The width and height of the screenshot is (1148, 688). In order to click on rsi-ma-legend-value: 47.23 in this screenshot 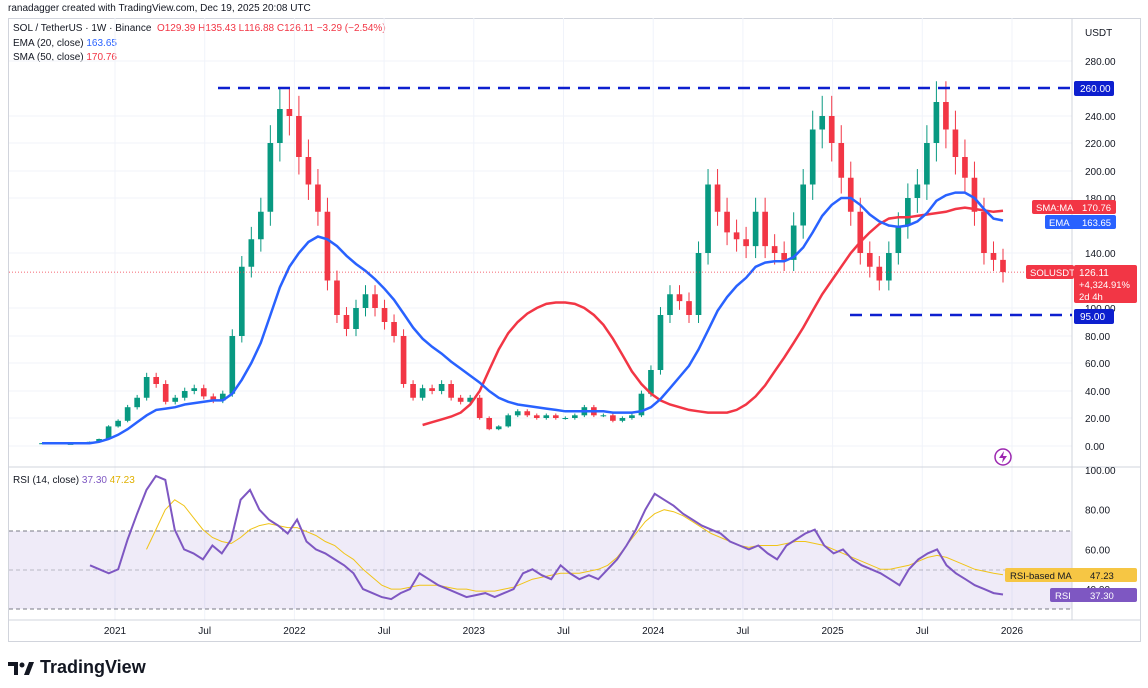, I will do `click(122, 480)`.